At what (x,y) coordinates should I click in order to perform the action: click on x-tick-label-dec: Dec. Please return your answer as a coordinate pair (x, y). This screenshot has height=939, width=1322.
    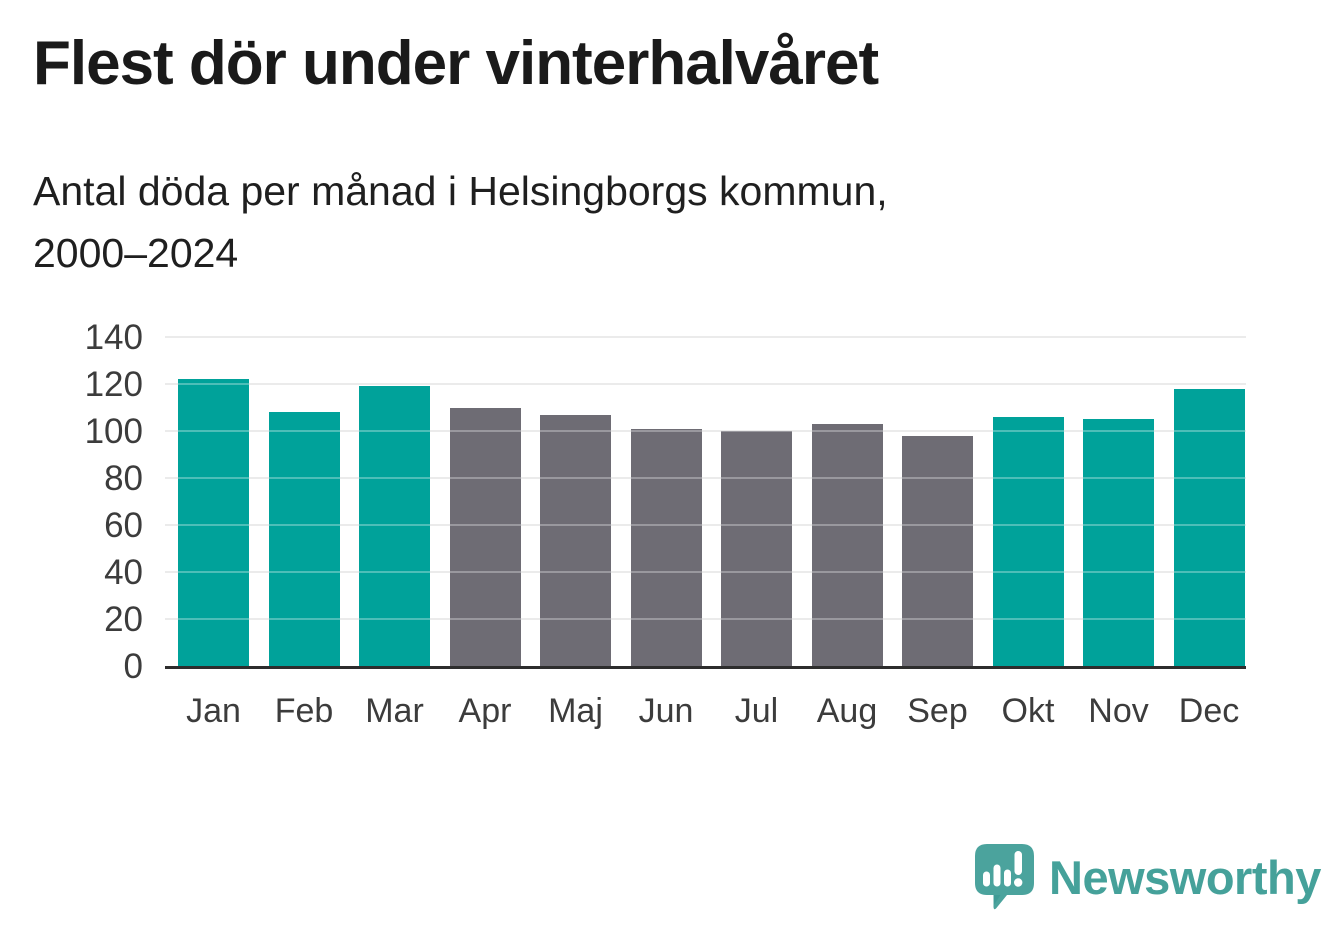
    Looking at the image, I should click on (1209, 711).